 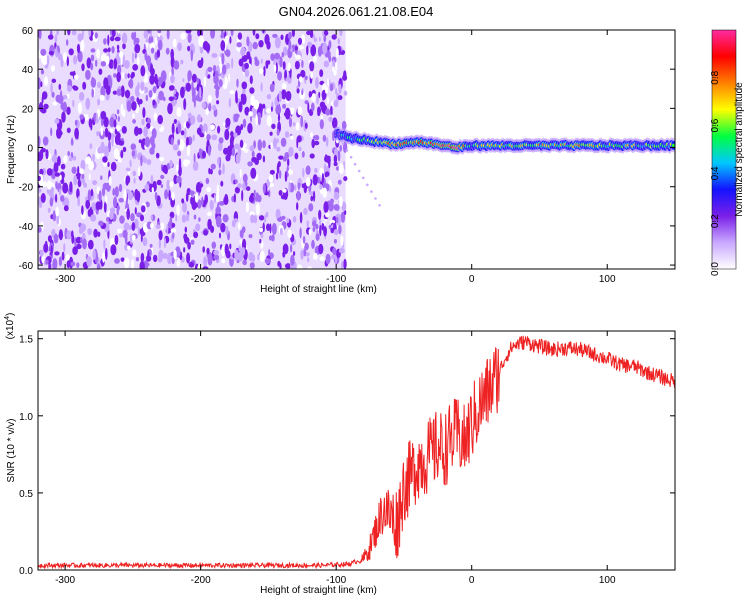 What do you see at coordinates (10, 326) in the screenshot?
I see `snr-y-multiplier: (x104)` at bounding box center [10, 326].